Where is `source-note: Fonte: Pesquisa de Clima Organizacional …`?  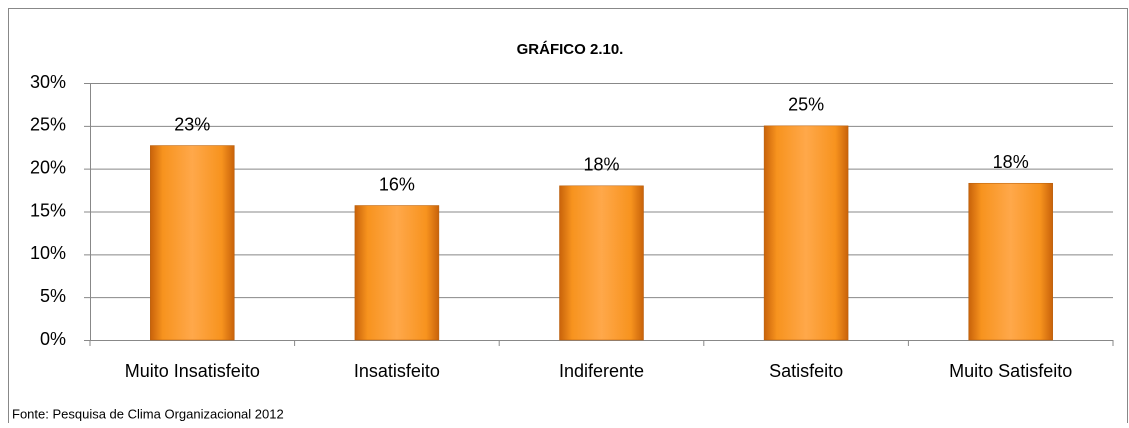 source-note: Fonte: Pesquisa de Clima Organizacional … is located at coordinates (148, 413).